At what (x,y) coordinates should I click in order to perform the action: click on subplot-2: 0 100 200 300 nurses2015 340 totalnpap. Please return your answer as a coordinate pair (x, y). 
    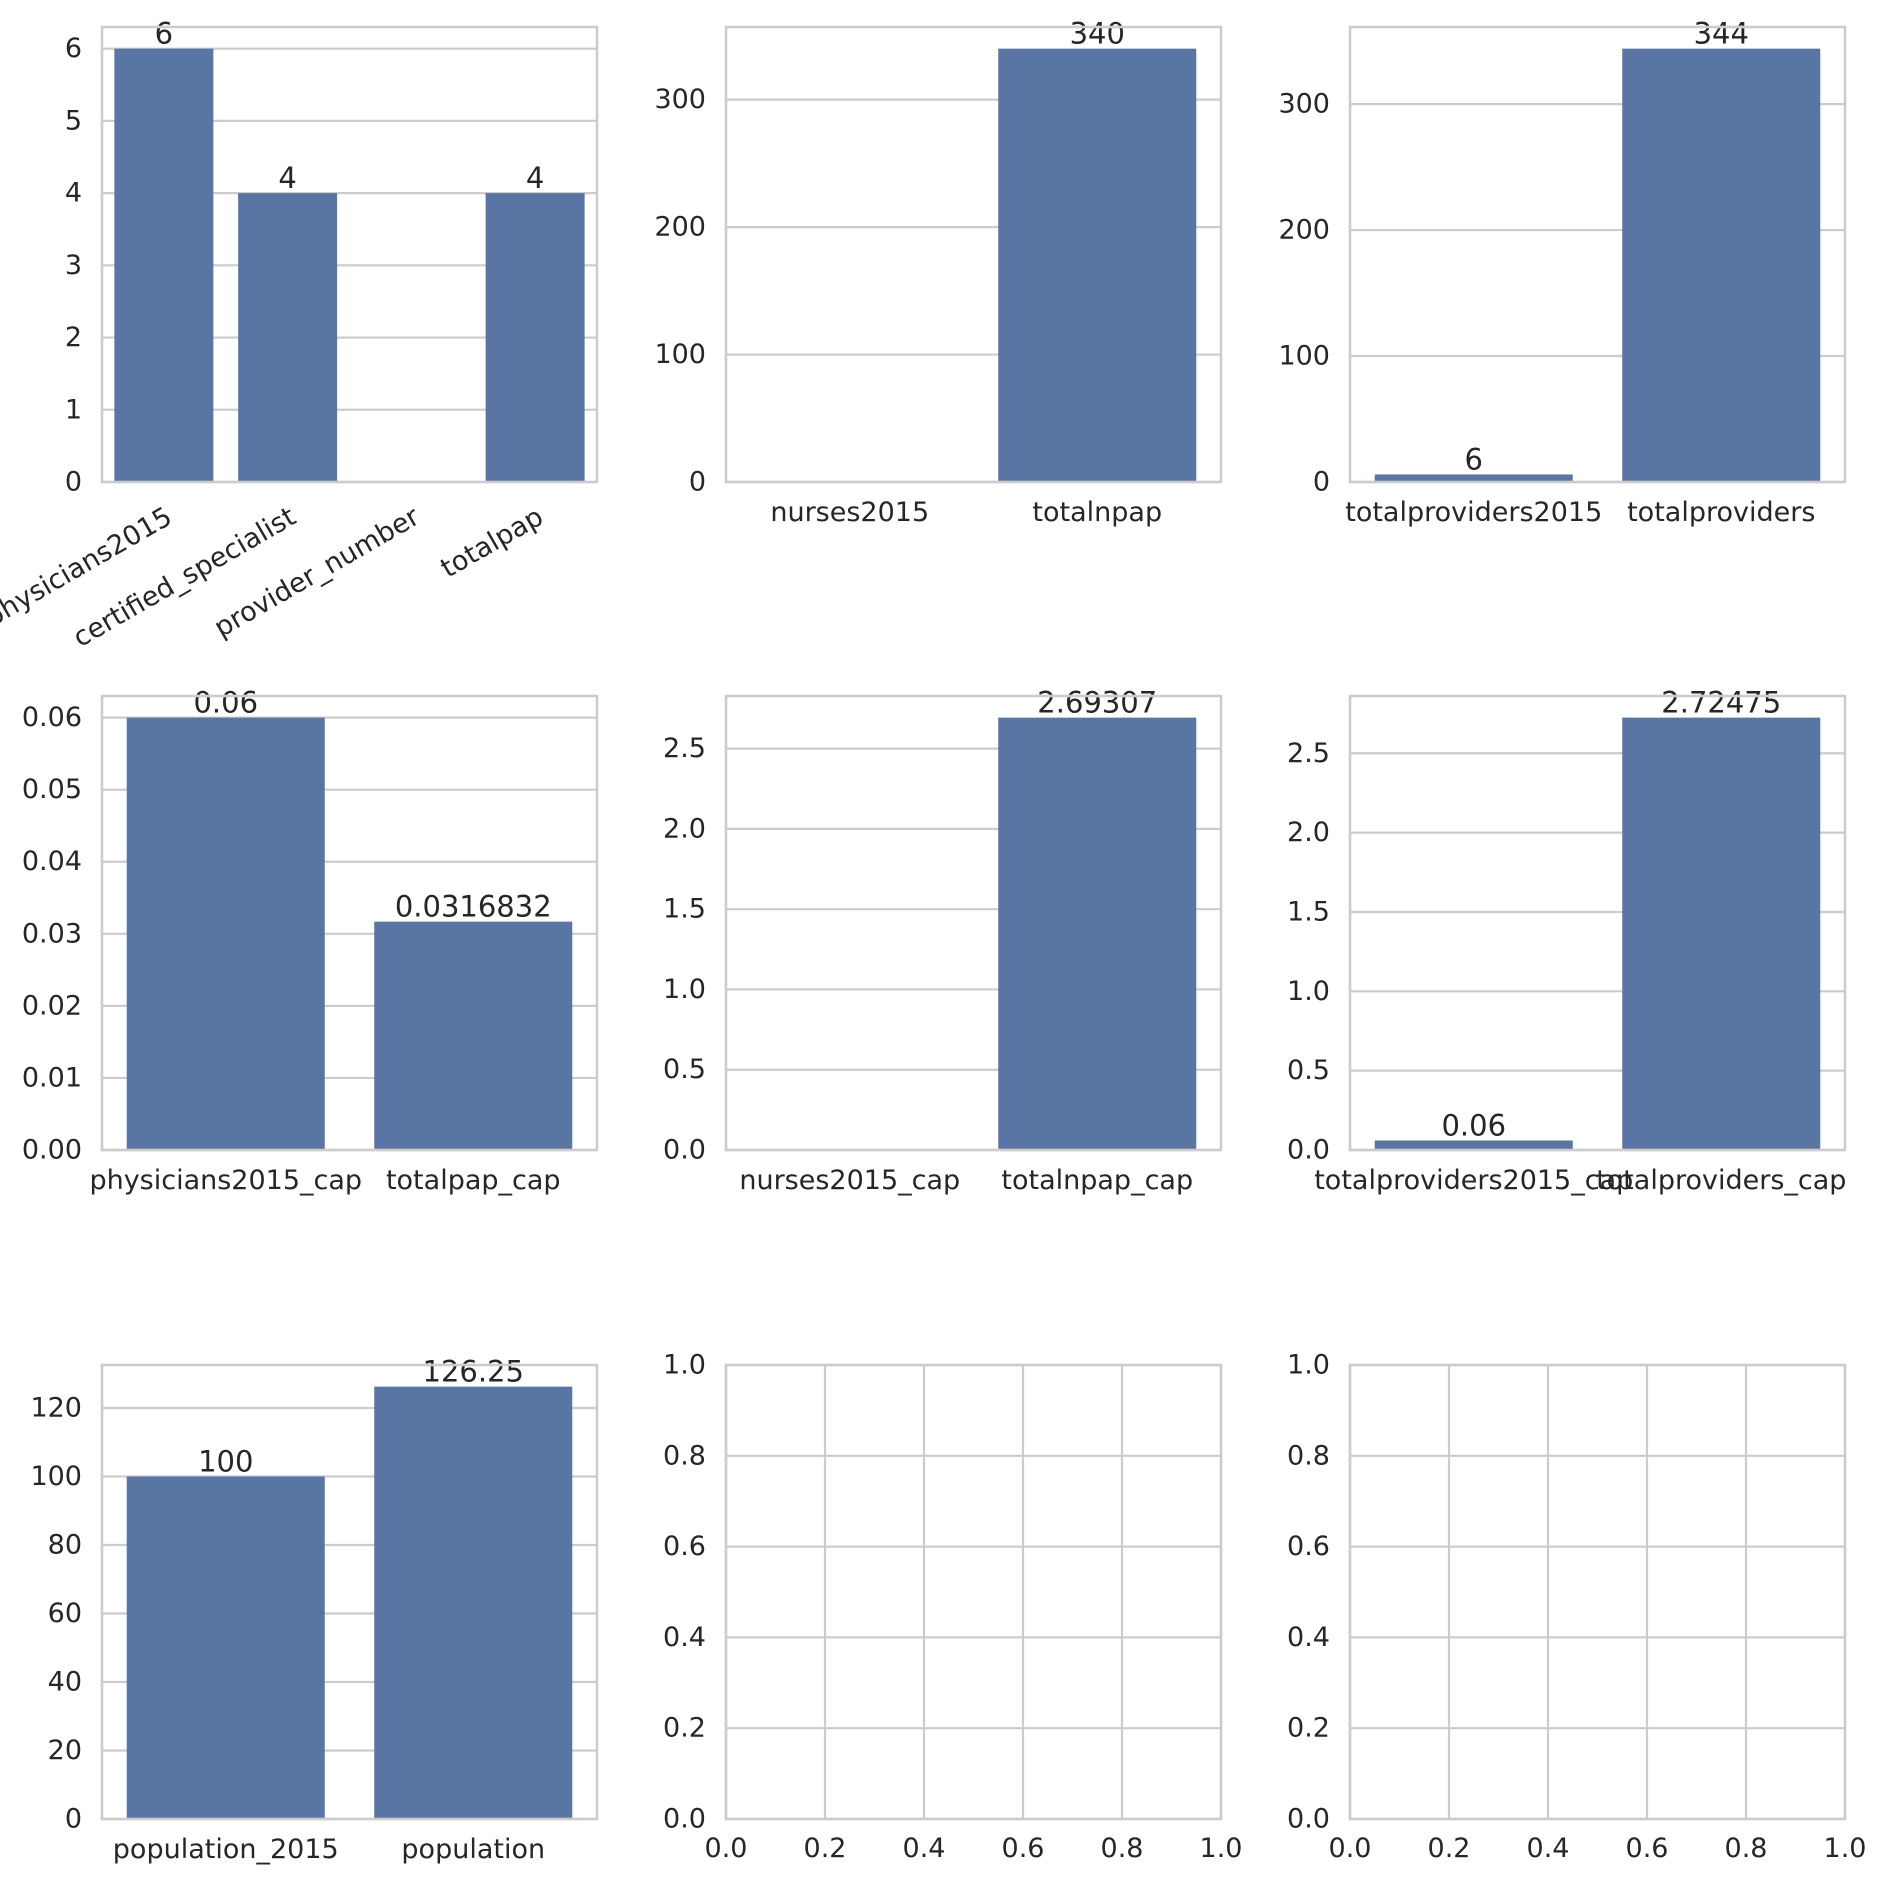
    Looking at the image, I should click on (938, 272).